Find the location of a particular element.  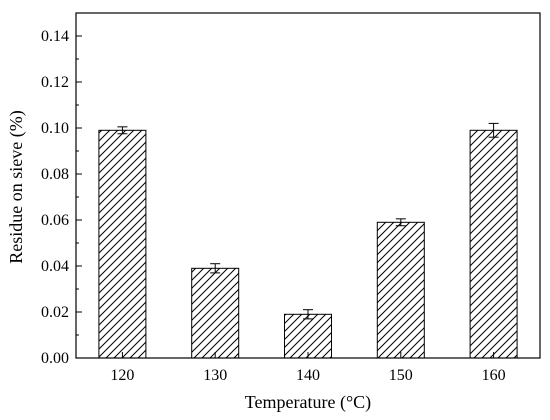

y-tick-label: 0.08 is located at coordinates (55, 174).